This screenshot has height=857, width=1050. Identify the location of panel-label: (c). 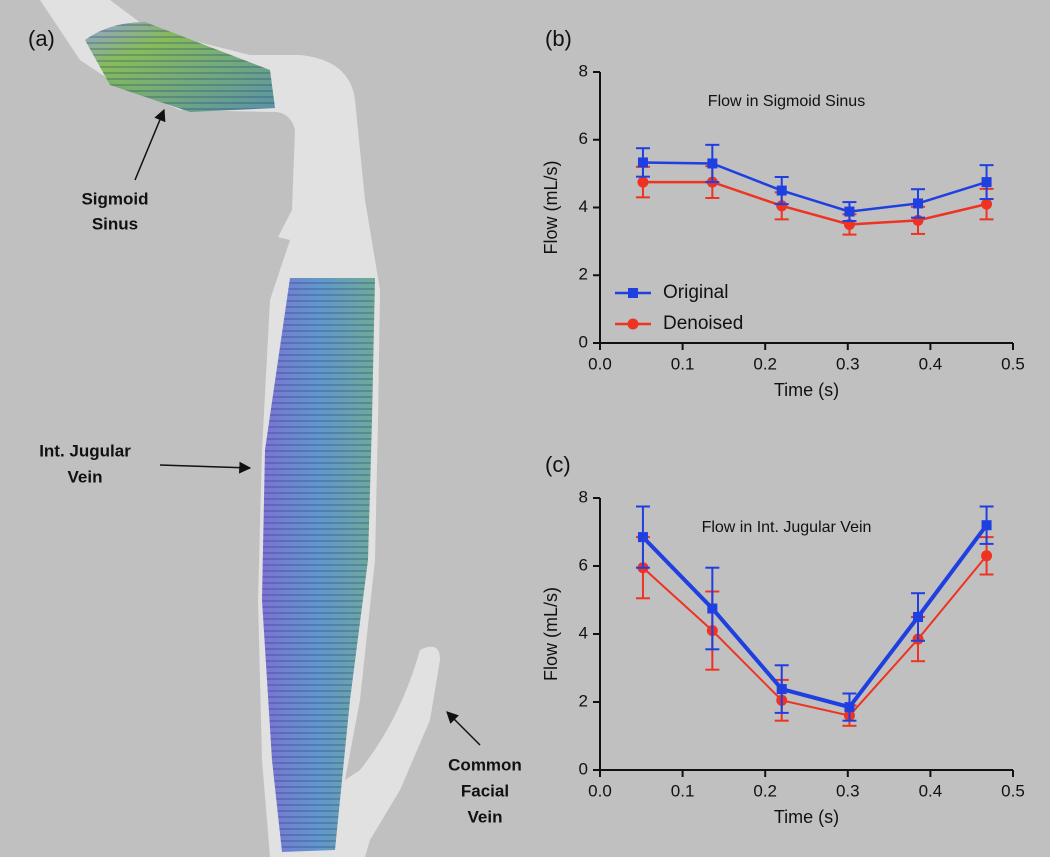
(558, 464).